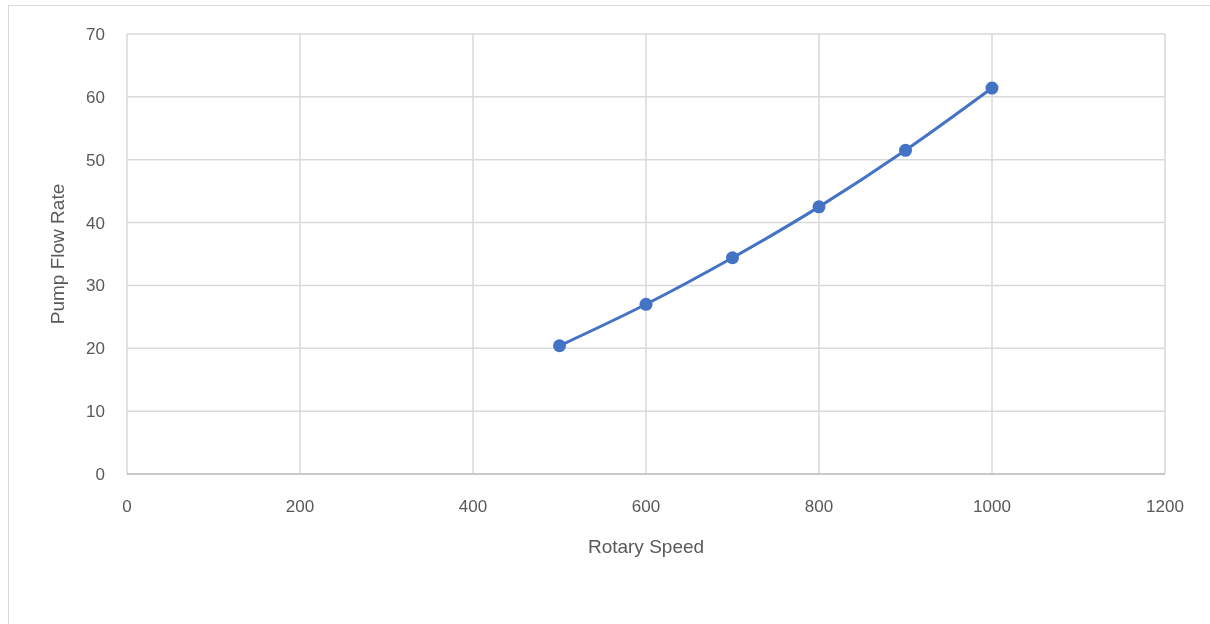  What do you see at coordinates (992, 506) in the screenshot?
I see `x-tick-label: 1000` at bounding box center [992, 506].